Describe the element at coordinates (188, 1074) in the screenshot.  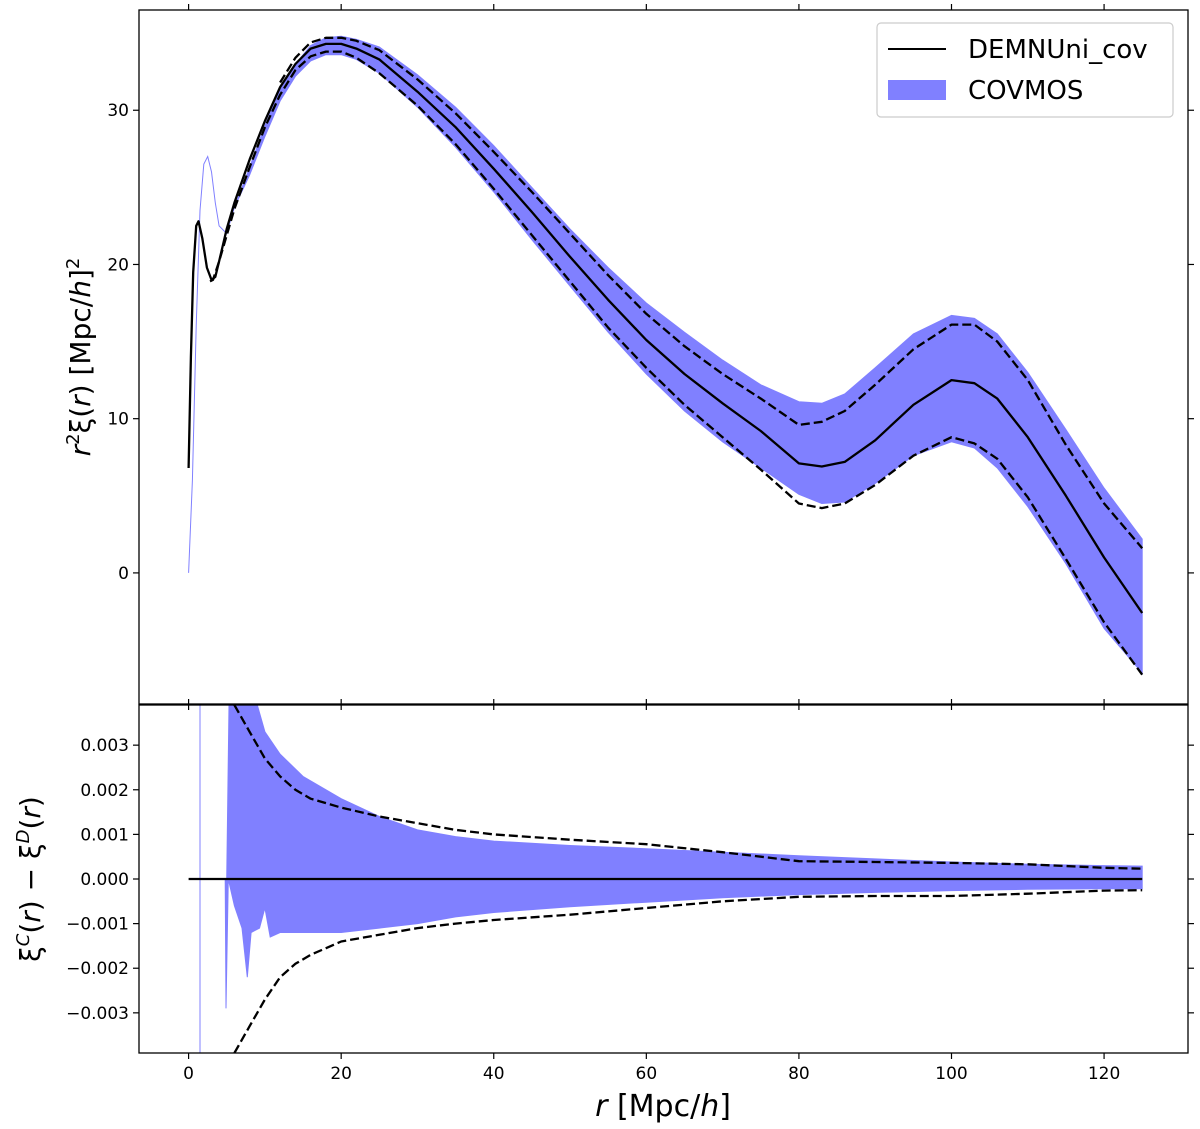
I see `xtick-label-0: 0` at that location.